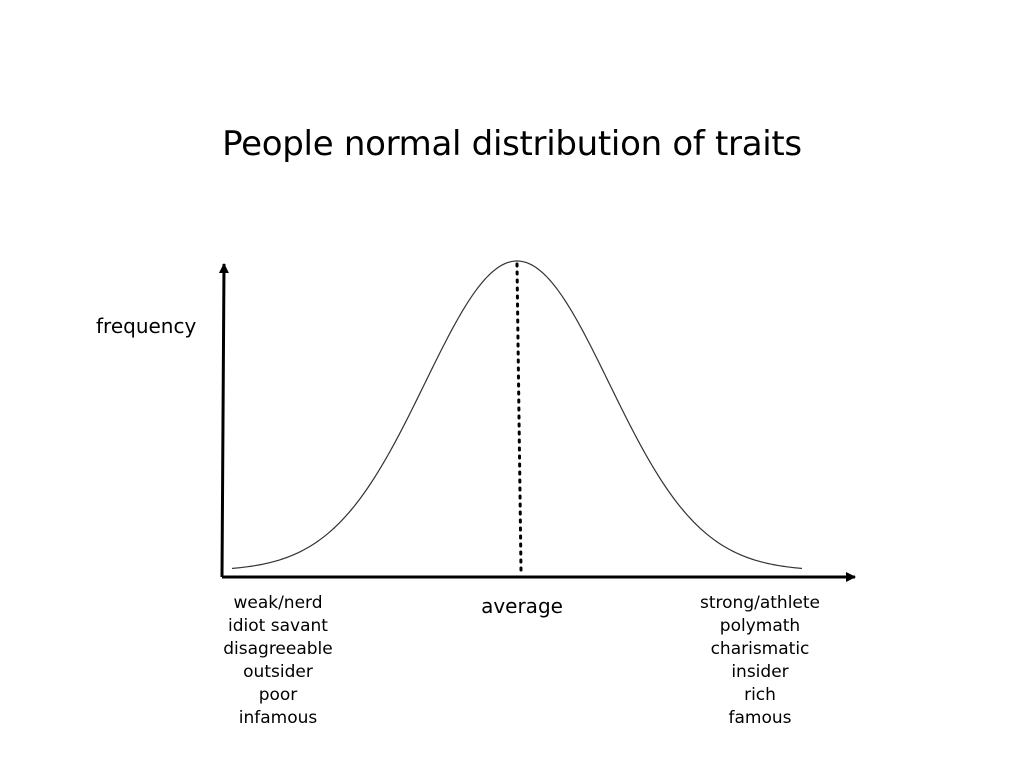  I want to click on y-axis-arrow, so click(223, 420).